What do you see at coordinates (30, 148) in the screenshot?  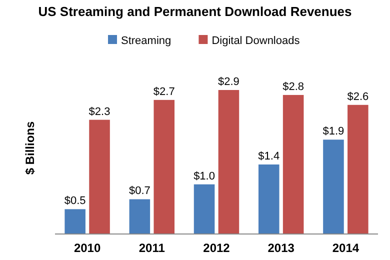 I see `y-axis-title: $ Billions` at bounding box center [30, 148].